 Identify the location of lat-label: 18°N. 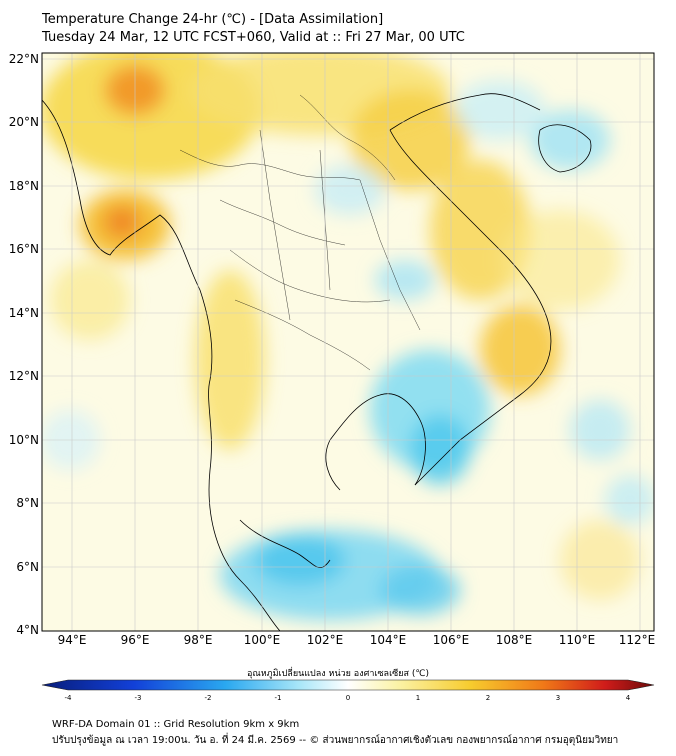
(24, 186).